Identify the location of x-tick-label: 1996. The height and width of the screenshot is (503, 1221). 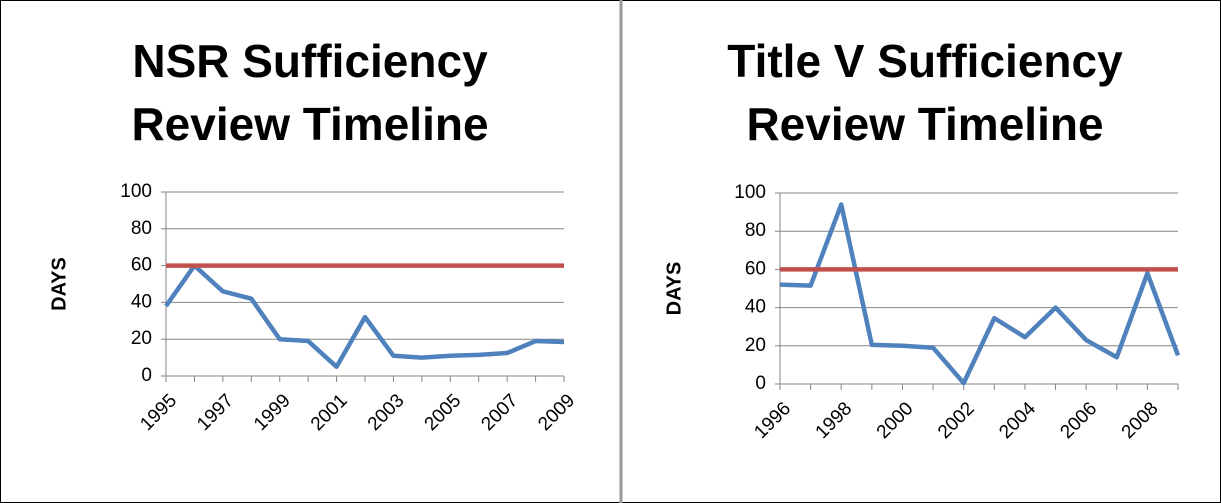
(772, 420).